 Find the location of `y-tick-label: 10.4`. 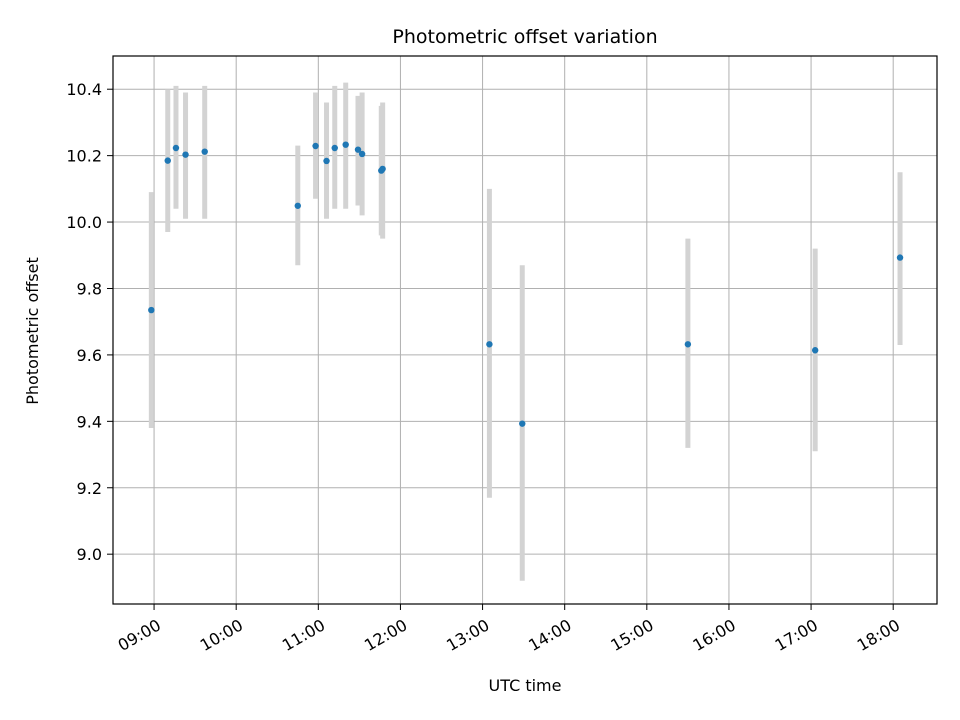

y-tick-label: 10.4 is located at coordinates (84, 89).